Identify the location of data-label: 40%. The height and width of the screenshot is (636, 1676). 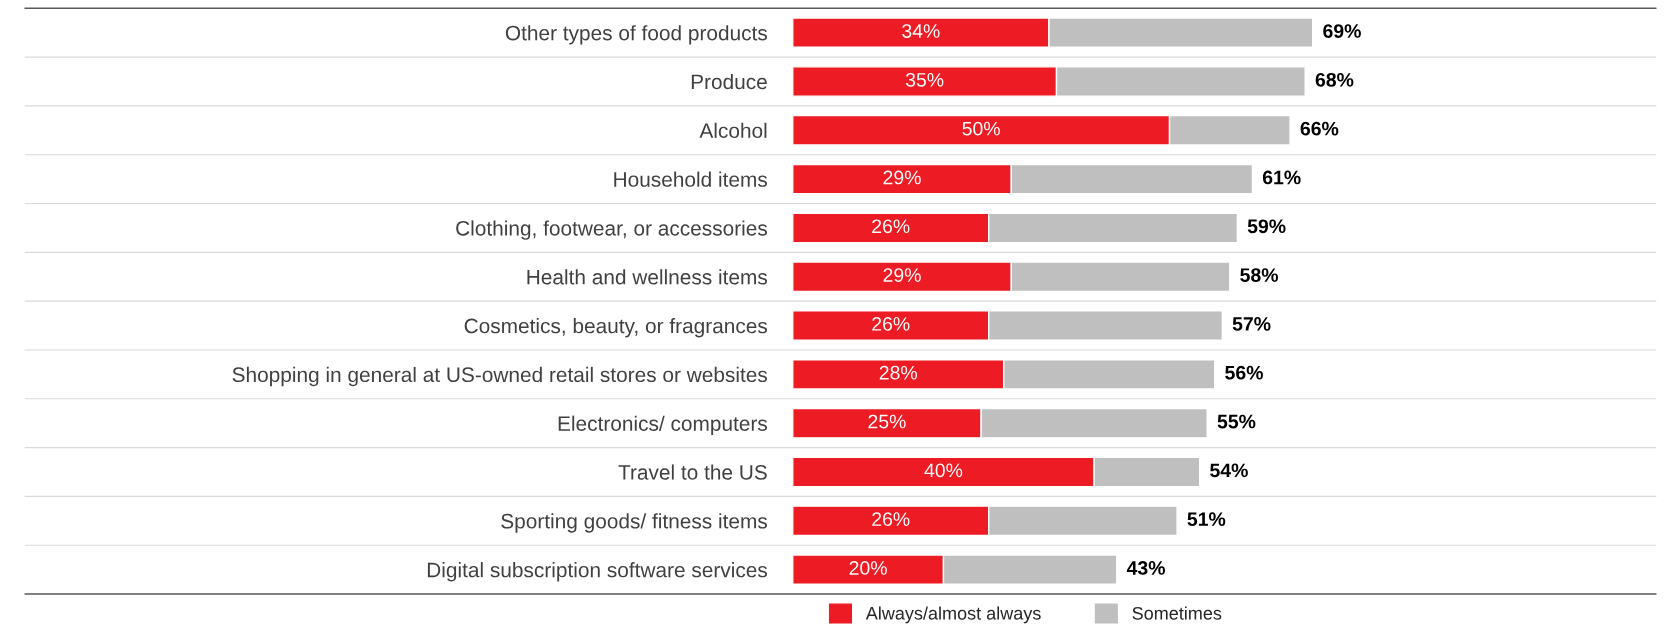
(943, 470).